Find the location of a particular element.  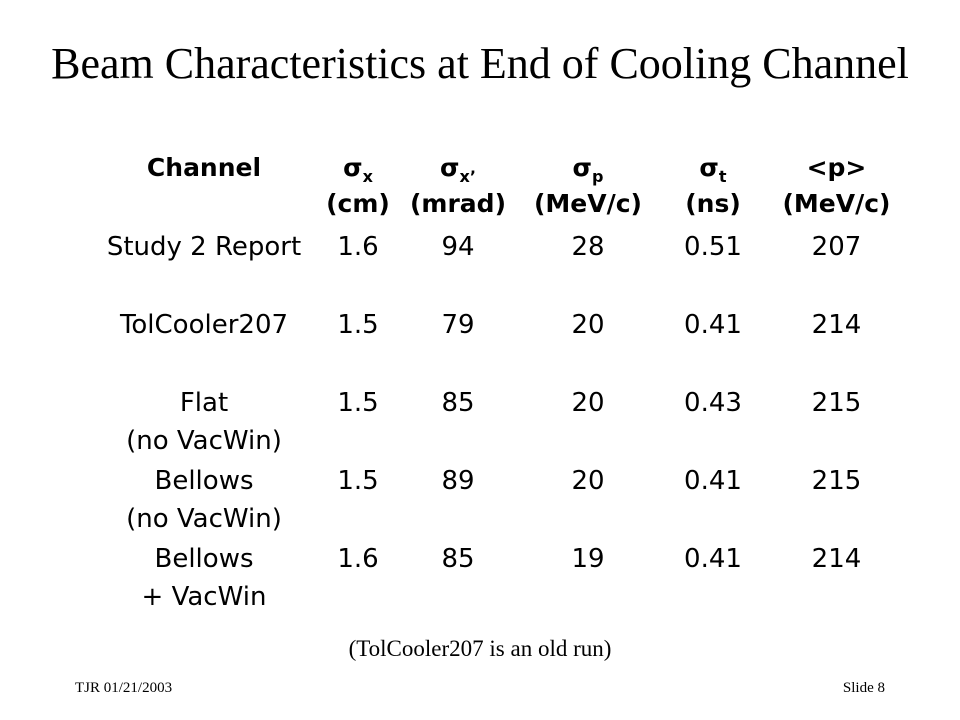

sigma-xprime-cell: 89 is located at coordinates (458, 481).